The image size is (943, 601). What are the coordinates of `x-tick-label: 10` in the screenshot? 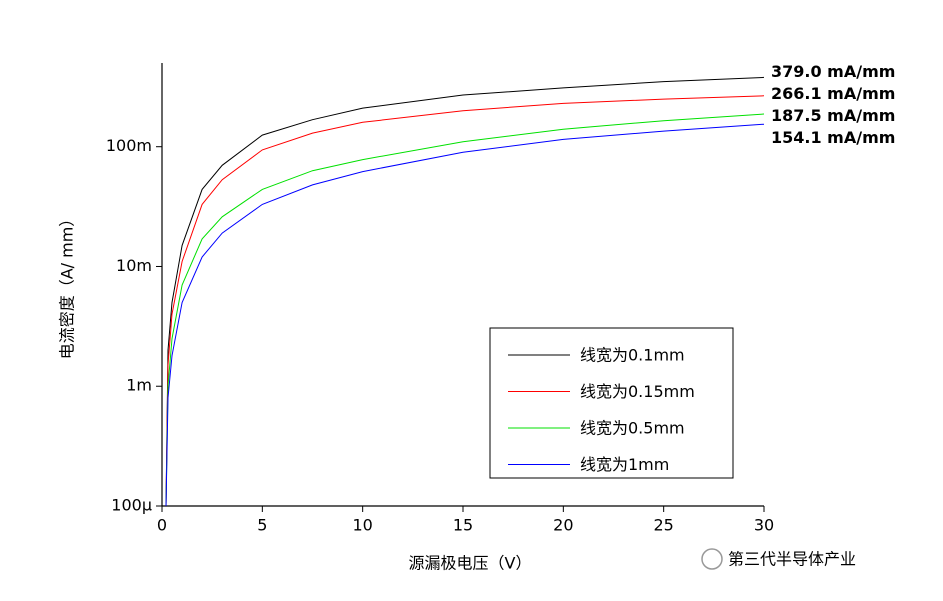 It's located at (362, 525).